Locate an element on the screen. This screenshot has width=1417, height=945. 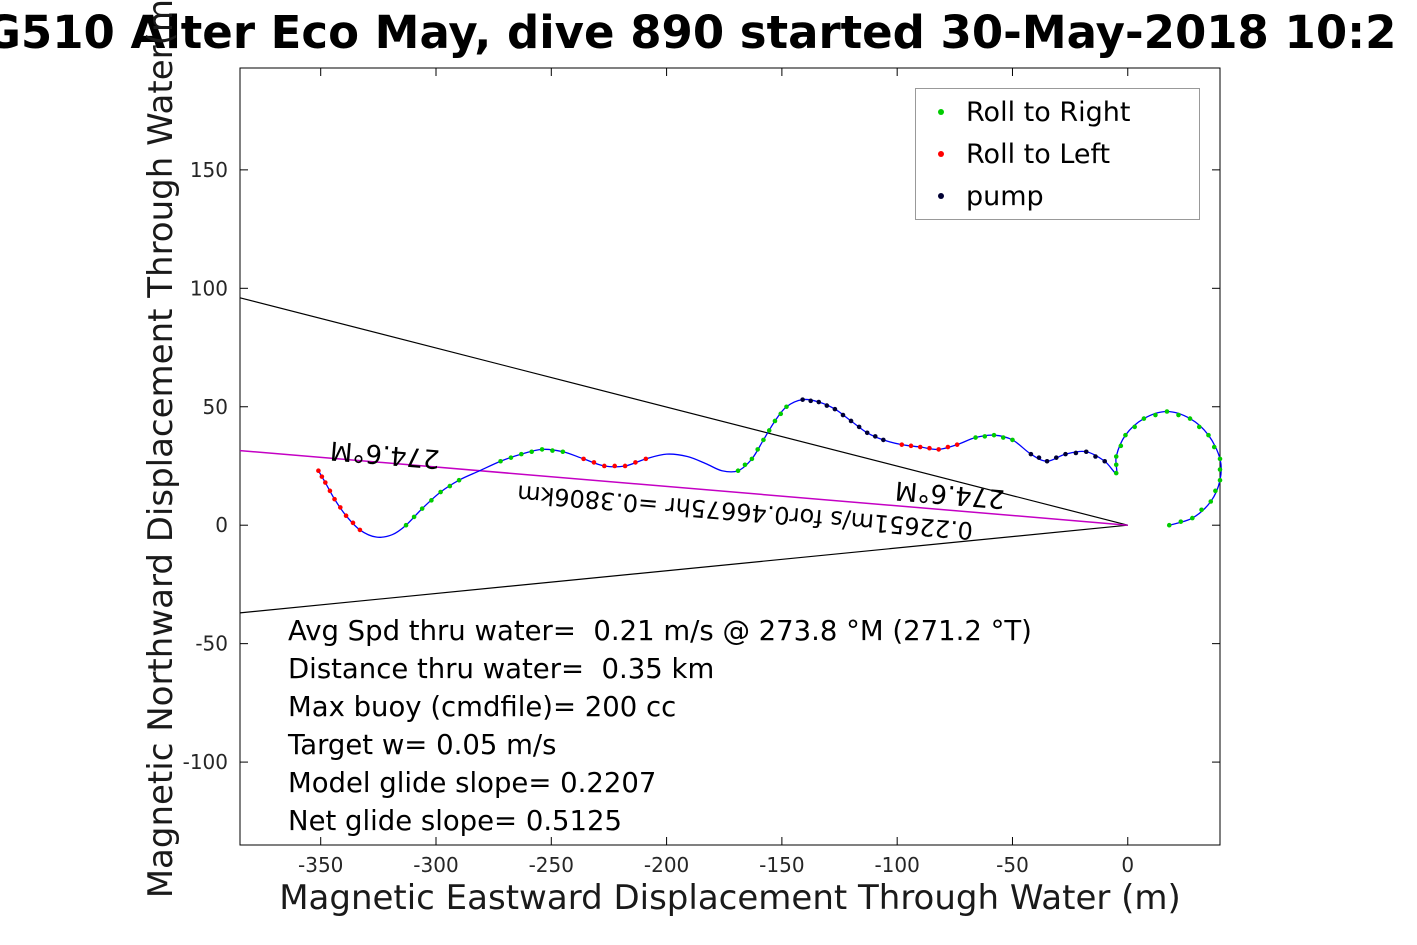
legend-box: Roll to Right Roll to Left pump is located at coordinates (1057, 154).